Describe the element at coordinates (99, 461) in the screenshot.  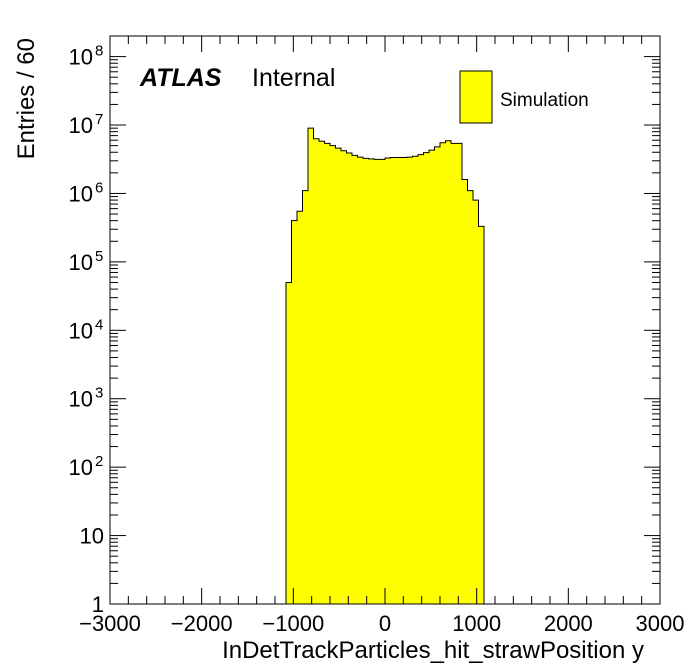
I see `y-tick-exponent: 2` at that location.